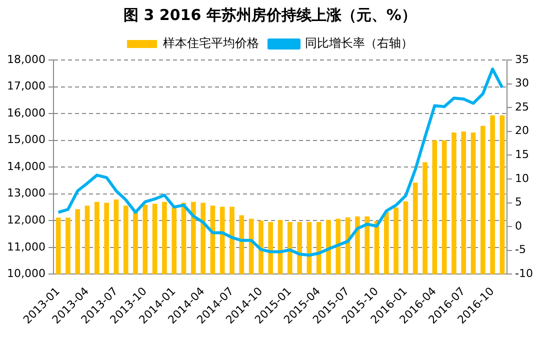  What do you see at coordinates (26, 273) in the screenshot?
I see `y-tick-label: 10,000` at bounding box center [26, 273].